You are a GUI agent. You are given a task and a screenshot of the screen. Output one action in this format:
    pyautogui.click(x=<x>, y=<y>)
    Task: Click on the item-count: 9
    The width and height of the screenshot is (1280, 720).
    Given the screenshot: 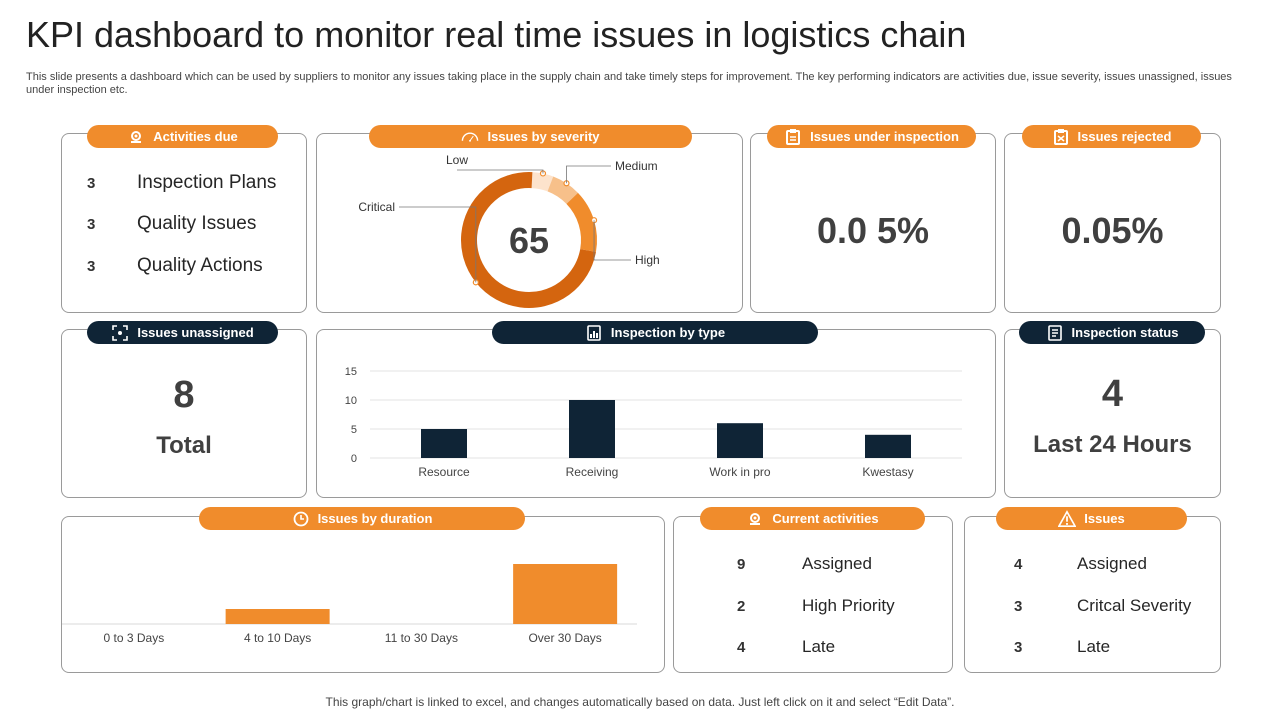 What is the action you would take?
    pyautogui.click(x=741, y=564)
    